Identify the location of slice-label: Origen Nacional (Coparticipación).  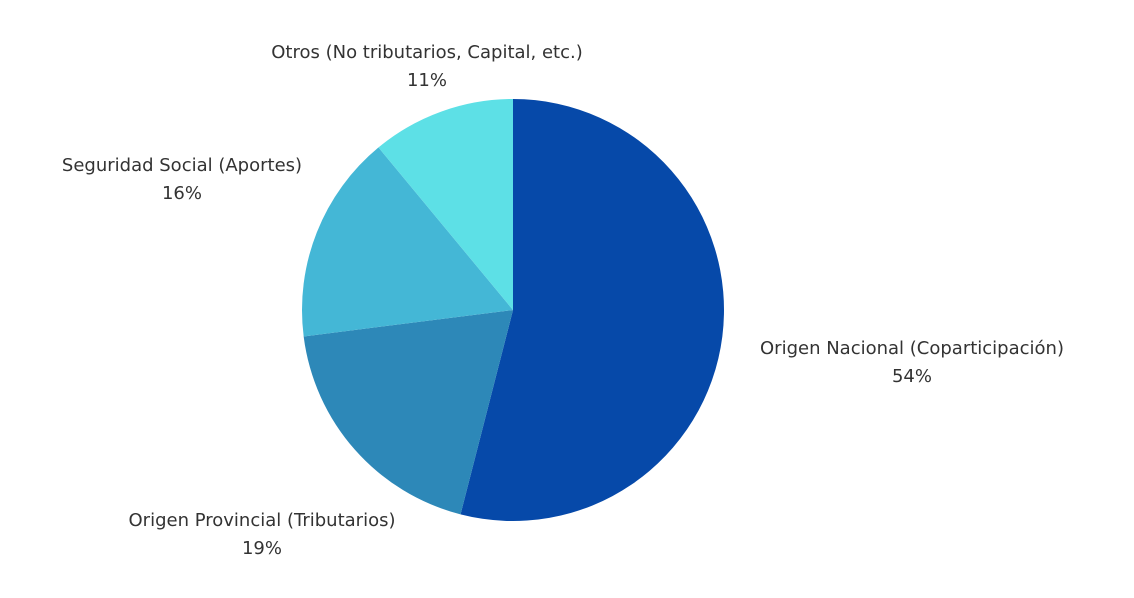
(912, 348).